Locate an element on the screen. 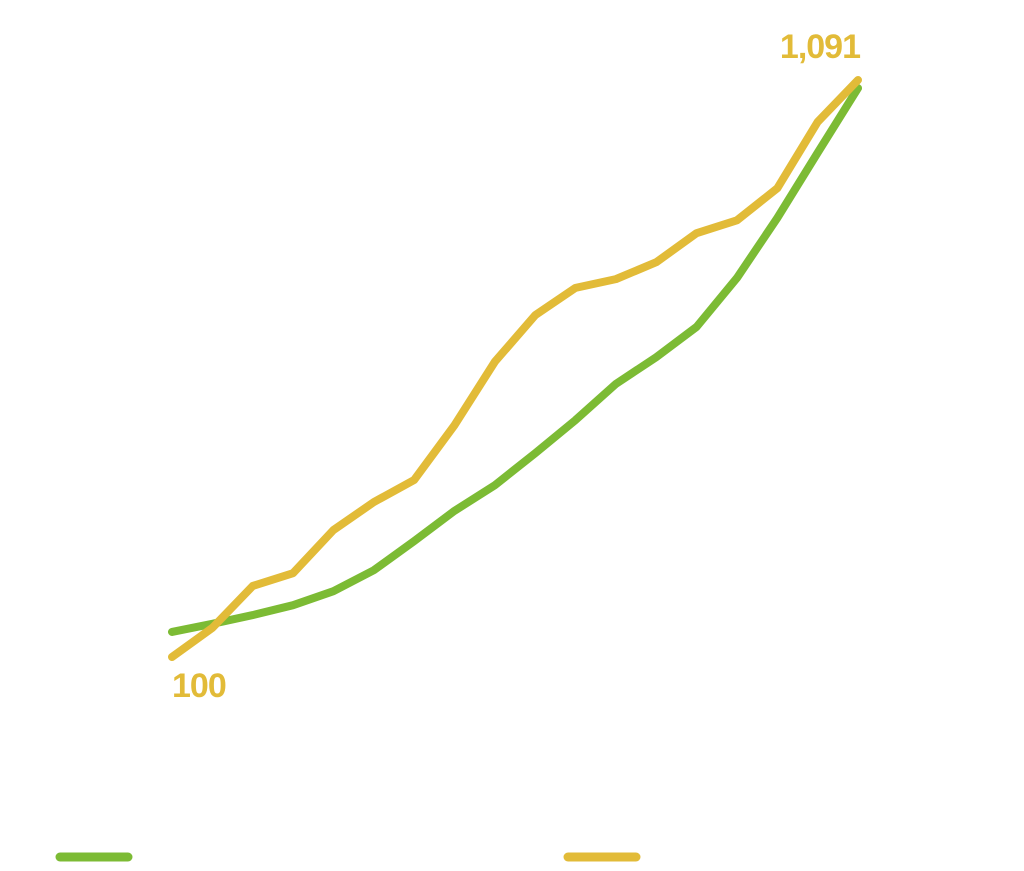  value-label: 100 is located at coordinates (199, 686).